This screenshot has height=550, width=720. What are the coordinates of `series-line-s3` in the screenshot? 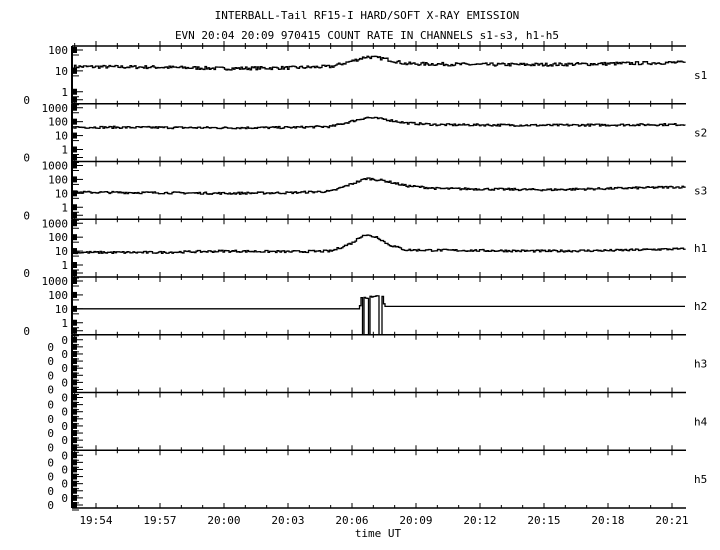 It's located at (379, 186).